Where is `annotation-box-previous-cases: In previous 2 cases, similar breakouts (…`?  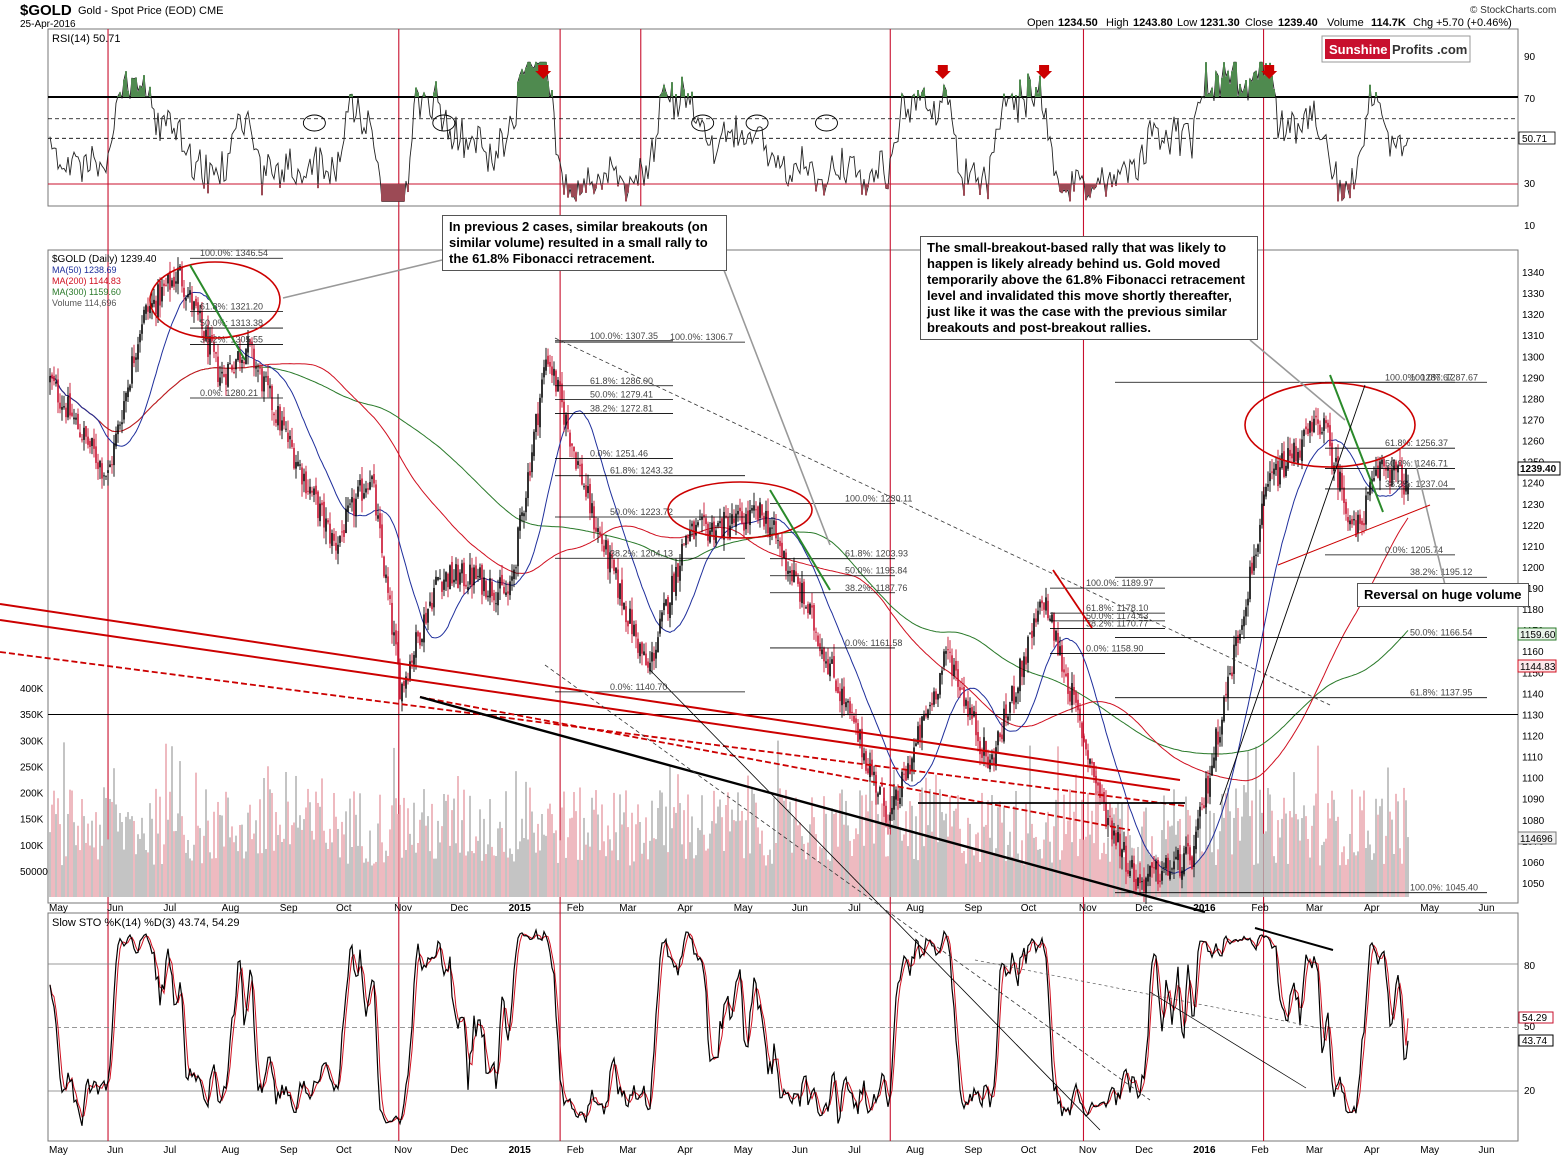
annotation-box-previous-cases: In previous 2 cases, similar breakouts (… is located at coordinates (584, 243).